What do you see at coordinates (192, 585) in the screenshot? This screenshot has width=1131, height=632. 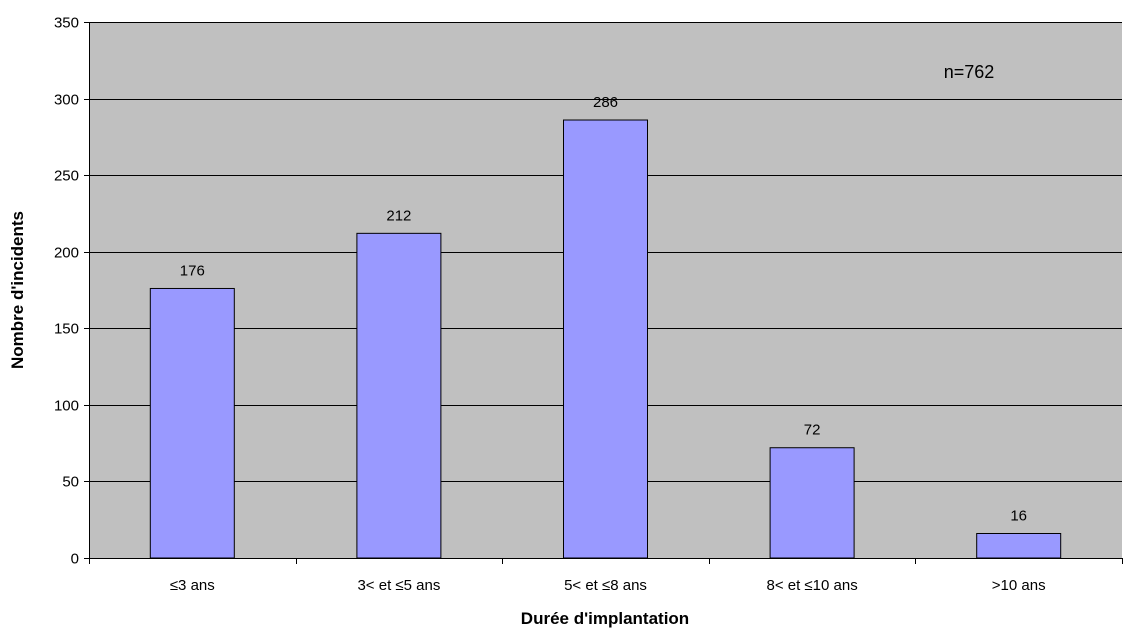 I see `x-tick-label: ≤3 ans` at bounding box center [192, 585].